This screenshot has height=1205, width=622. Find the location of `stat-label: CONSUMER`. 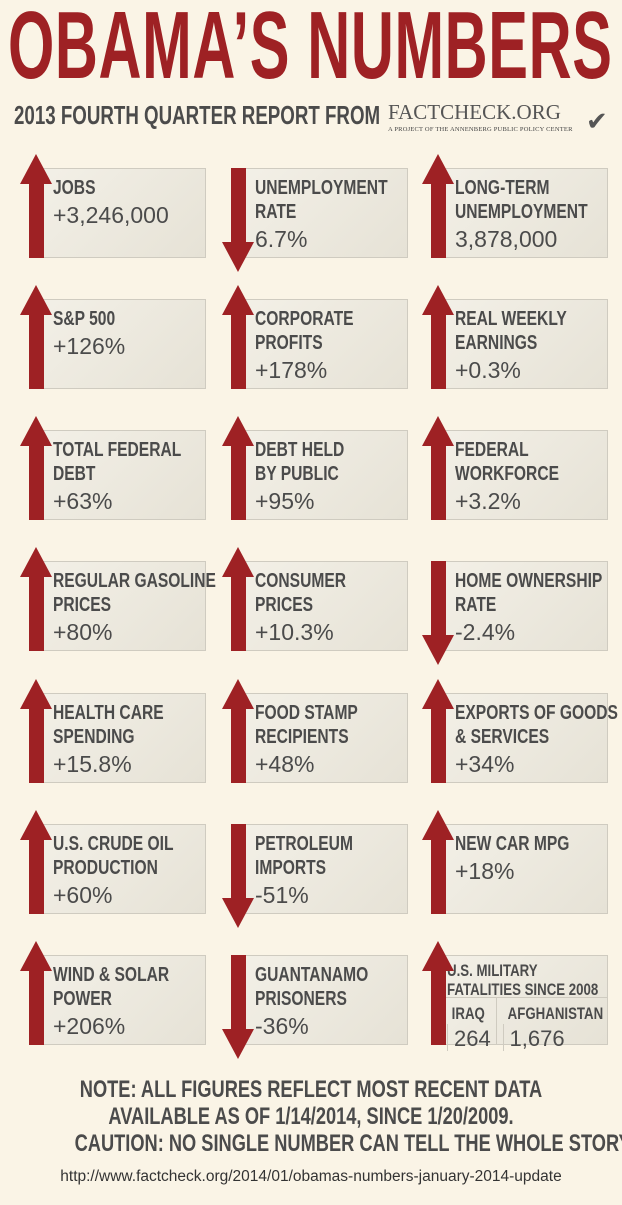

stat-label: CONSUMER is located at coordinates (301, 581).